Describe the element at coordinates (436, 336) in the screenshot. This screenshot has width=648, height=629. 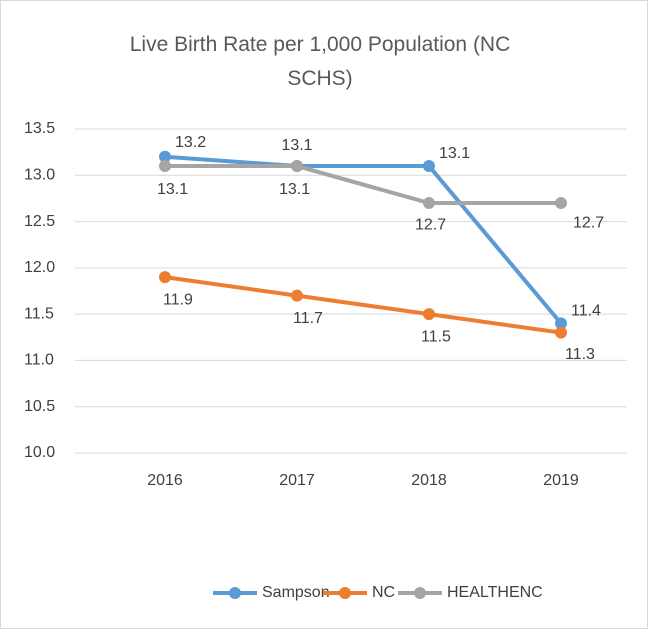
I see `data-label: 11.5` at that location.